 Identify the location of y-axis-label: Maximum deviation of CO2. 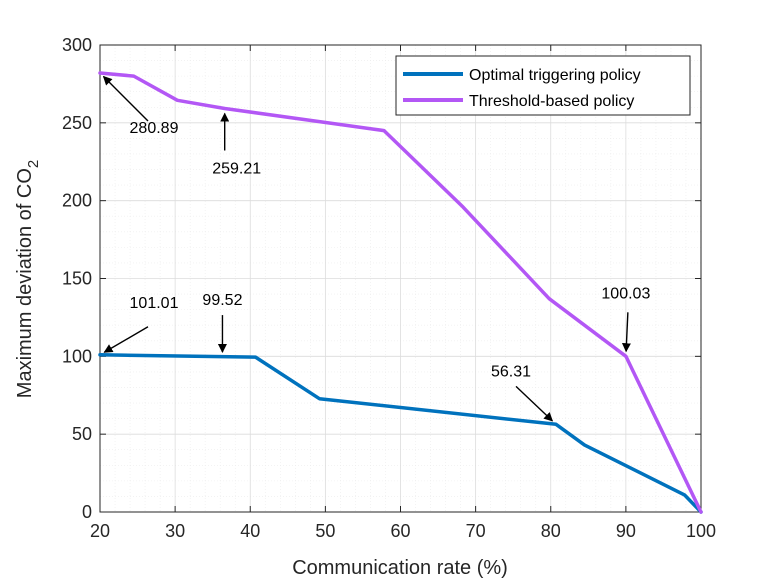
(28, 279).